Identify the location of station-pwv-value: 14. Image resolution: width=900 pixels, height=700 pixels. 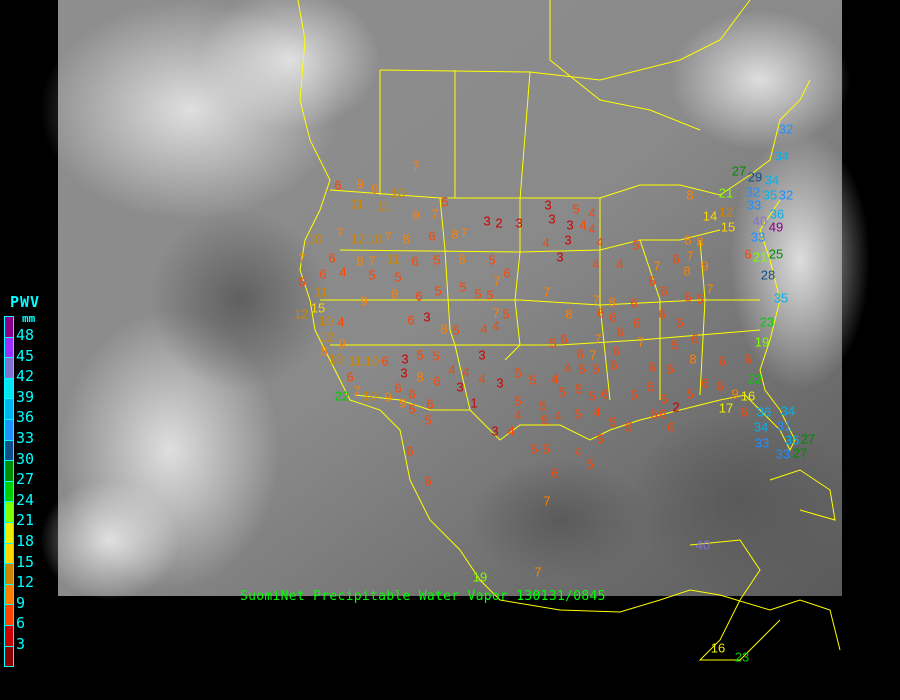
(710, 215).